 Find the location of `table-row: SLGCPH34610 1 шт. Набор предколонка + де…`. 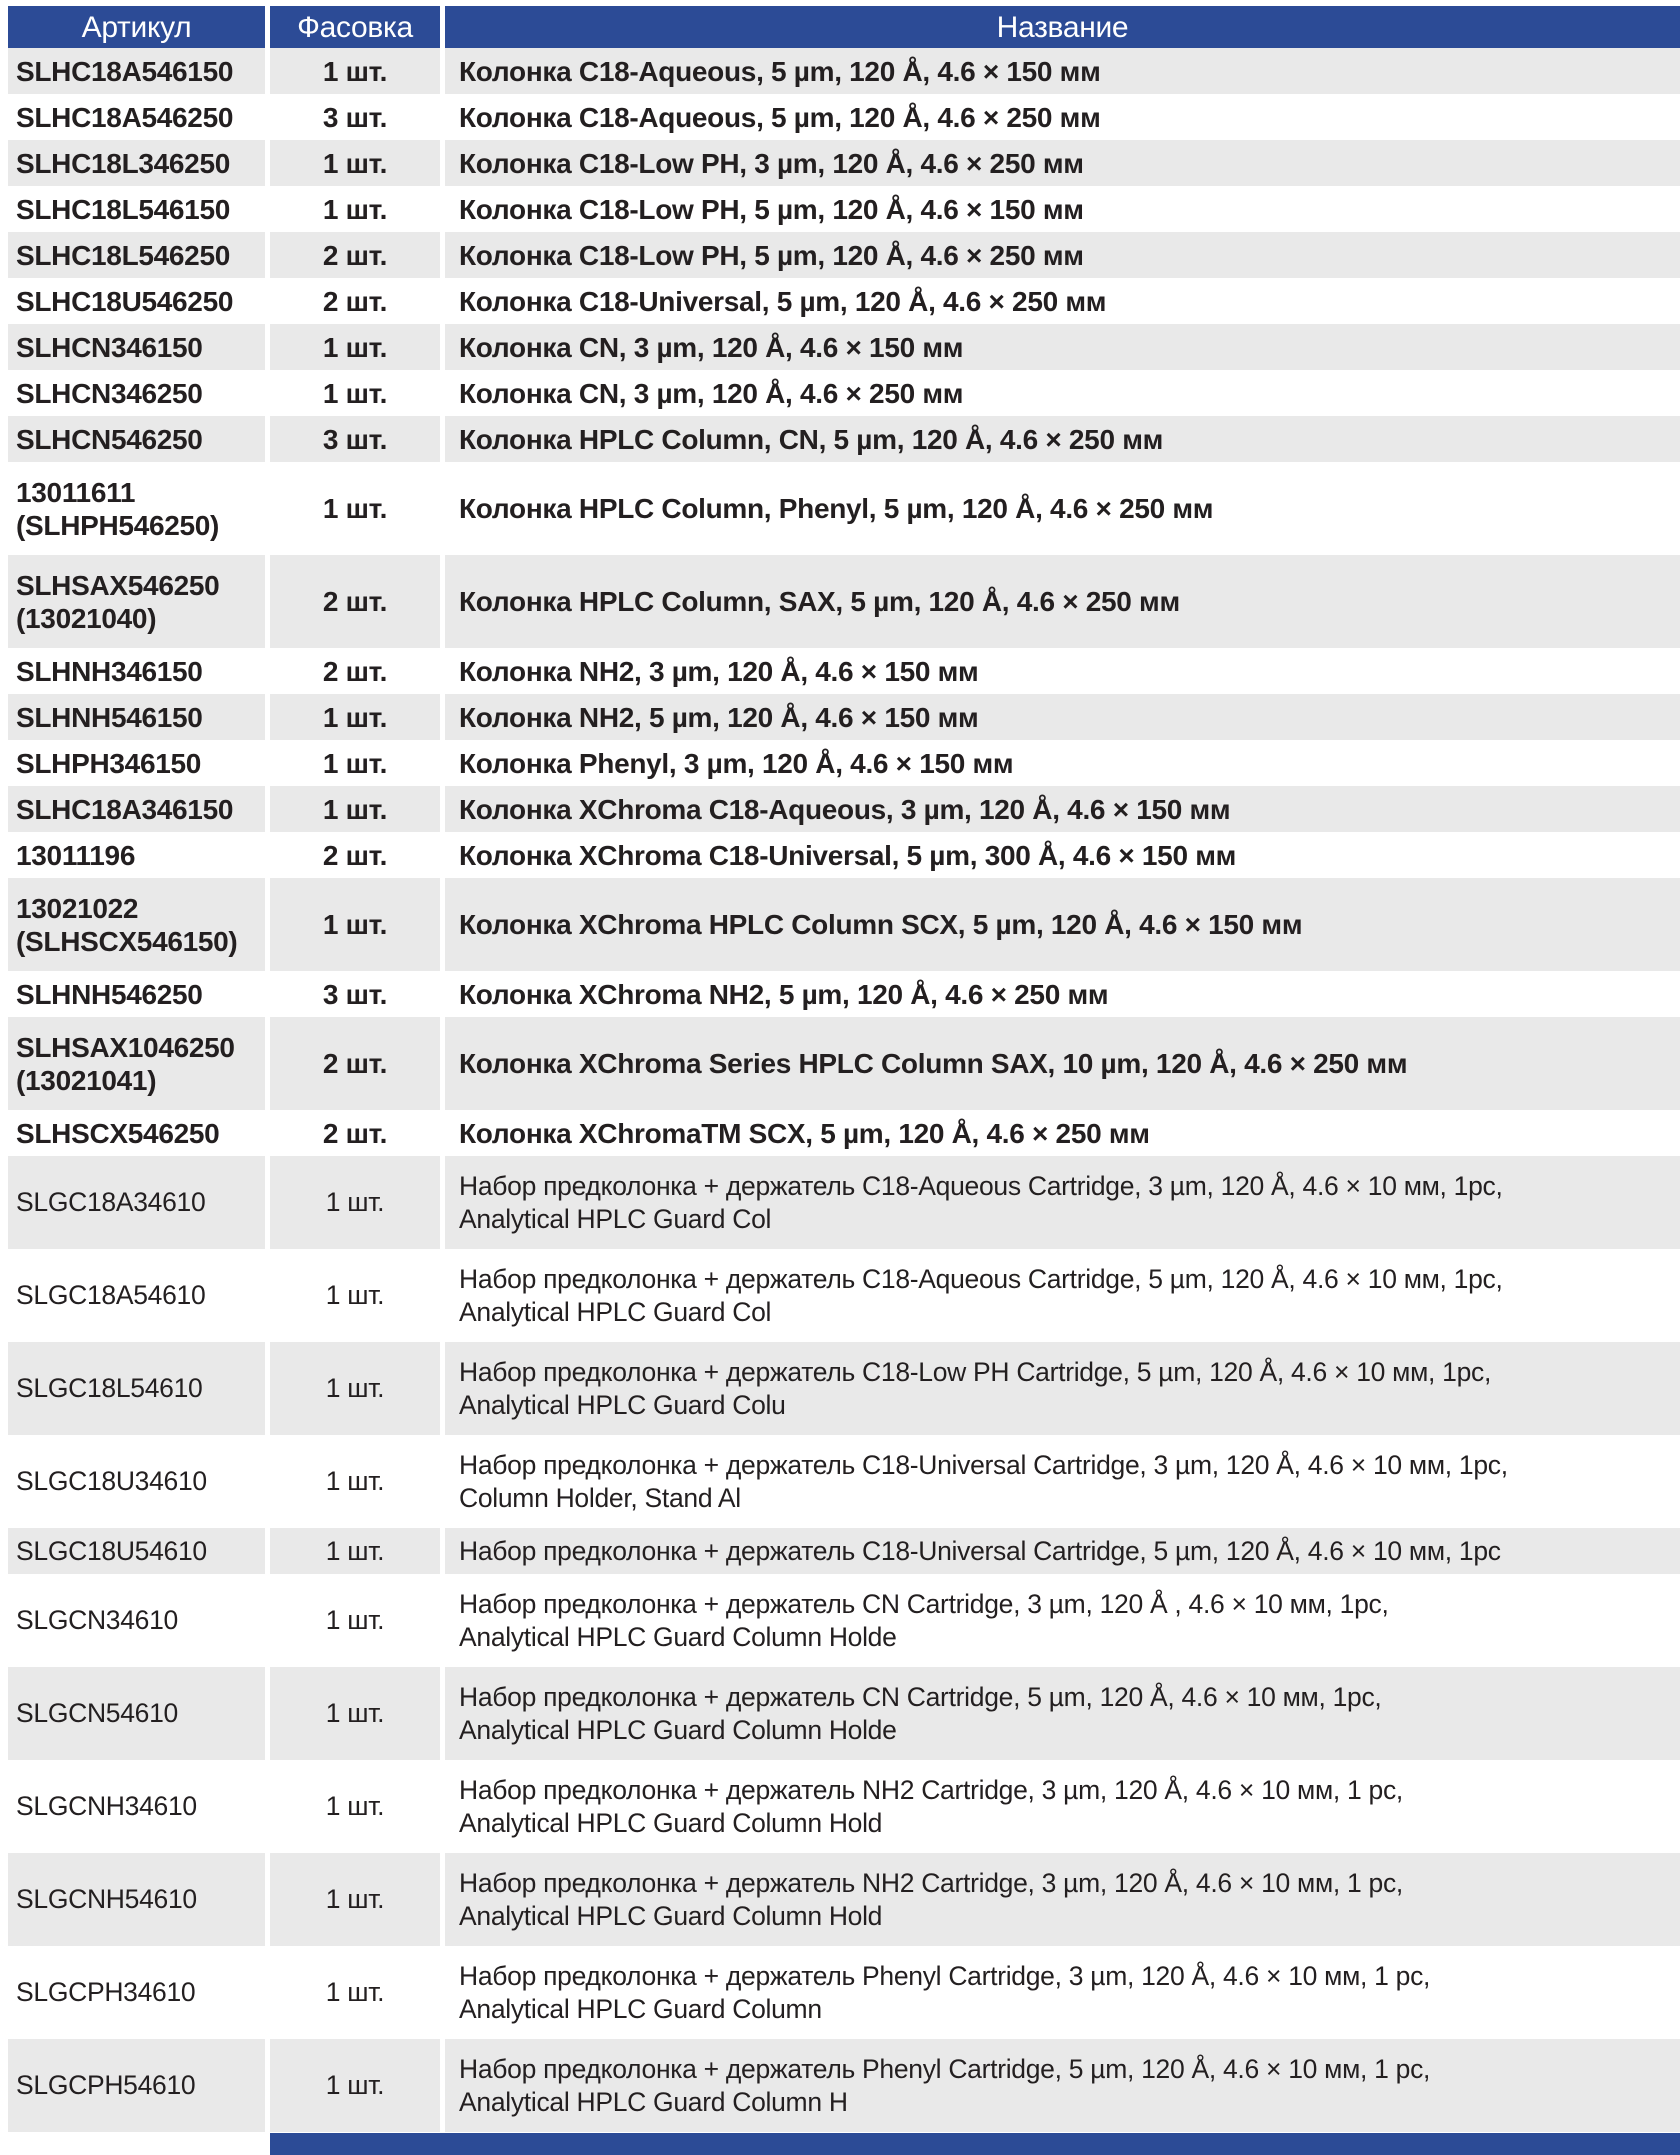

table-row: SLGCPH34610 1 шт. Набор предколонка + де… is located at coordinates (844, 1992).